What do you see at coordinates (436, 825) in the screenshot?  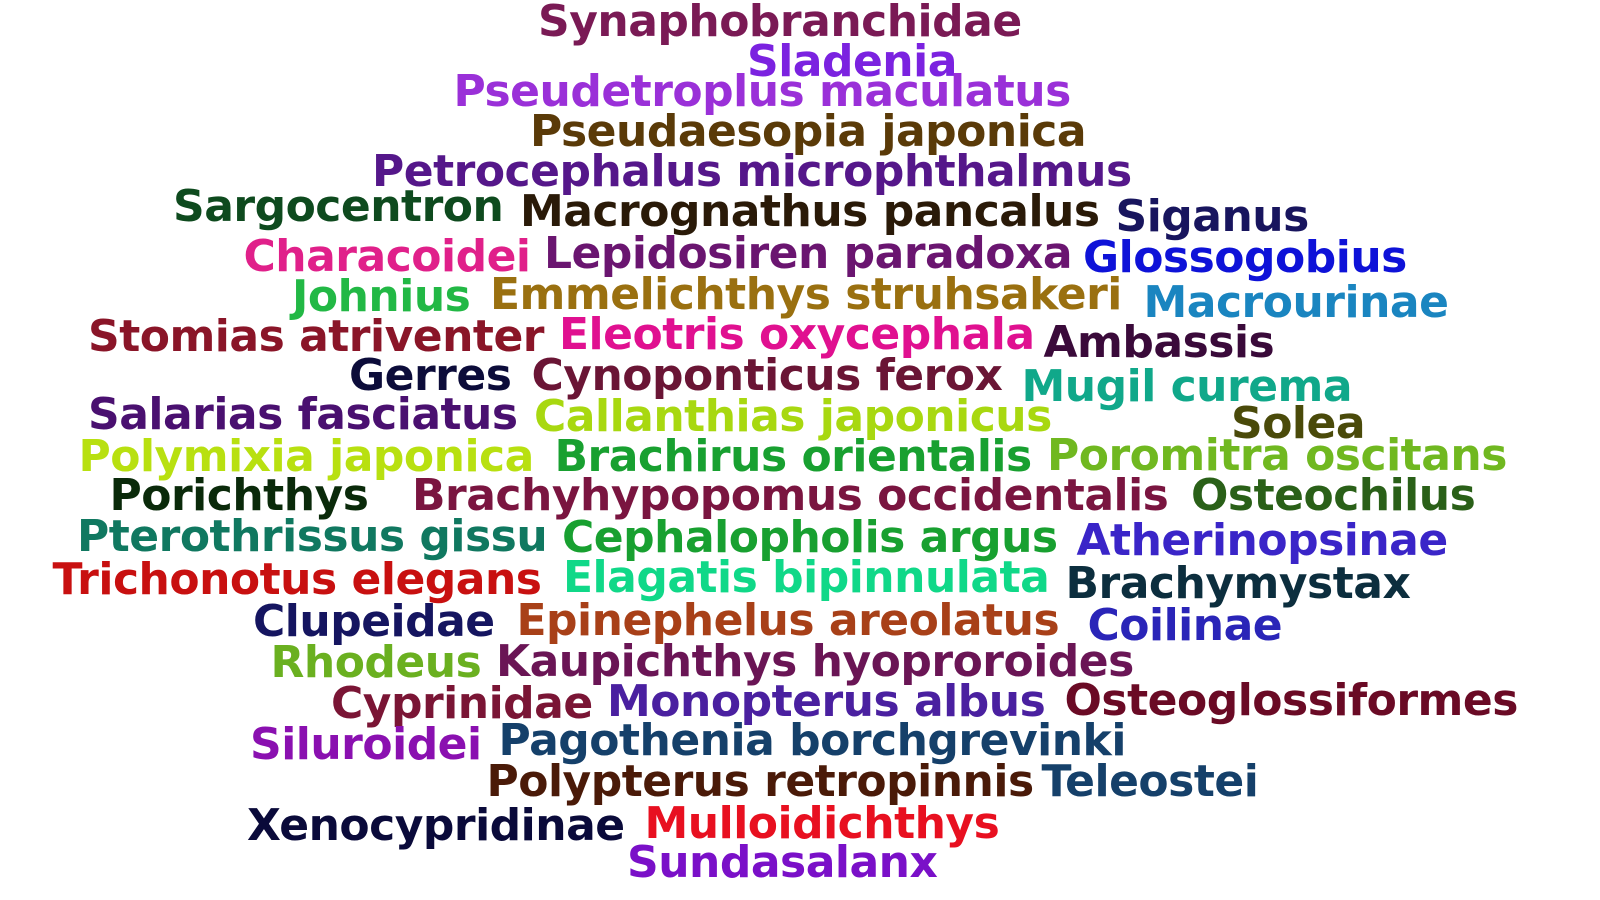 I see `word-xenocypridinae: Xenocypridinae` at bounding box center [436, 825].